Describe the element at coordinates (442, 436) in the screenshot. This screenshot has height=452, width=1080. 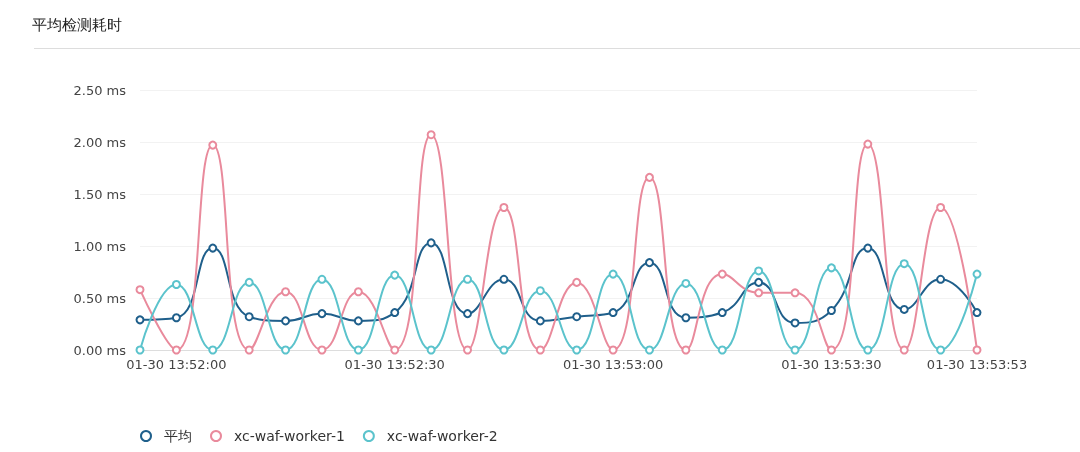
I see `legend-label: xc-waf-worker-2` at that location.